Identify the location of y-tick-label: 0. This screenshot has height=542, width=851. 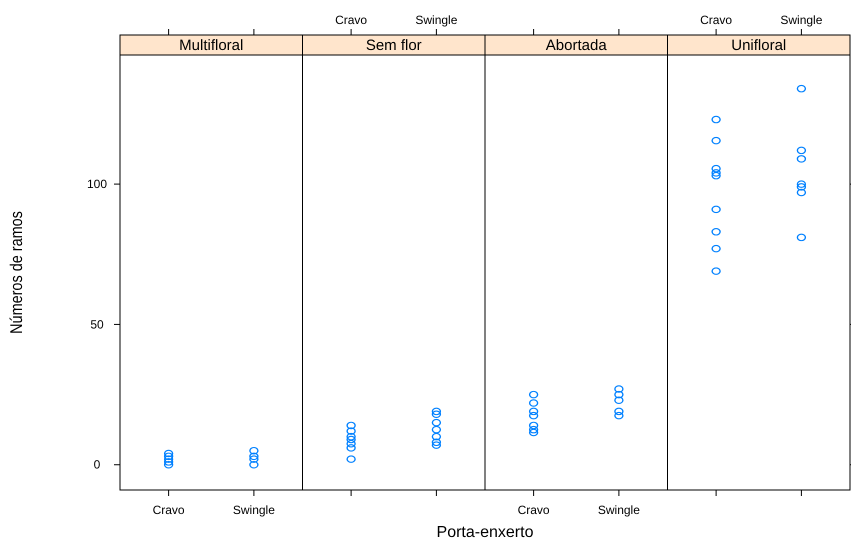
(97, 465).